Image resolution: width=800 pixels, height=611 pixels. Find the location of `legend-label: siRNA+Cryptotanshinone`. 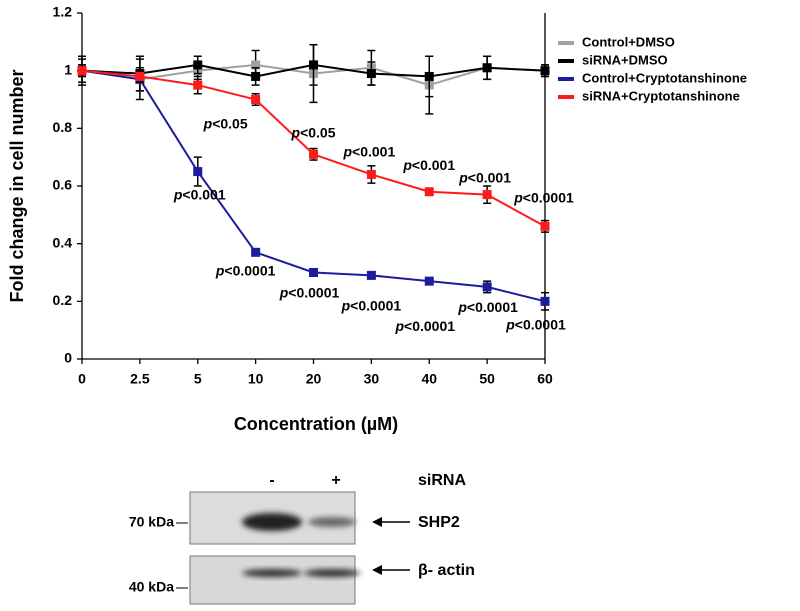

legend-label: siRNA+Cryptotanshinone is located at coordinates (661, 95).